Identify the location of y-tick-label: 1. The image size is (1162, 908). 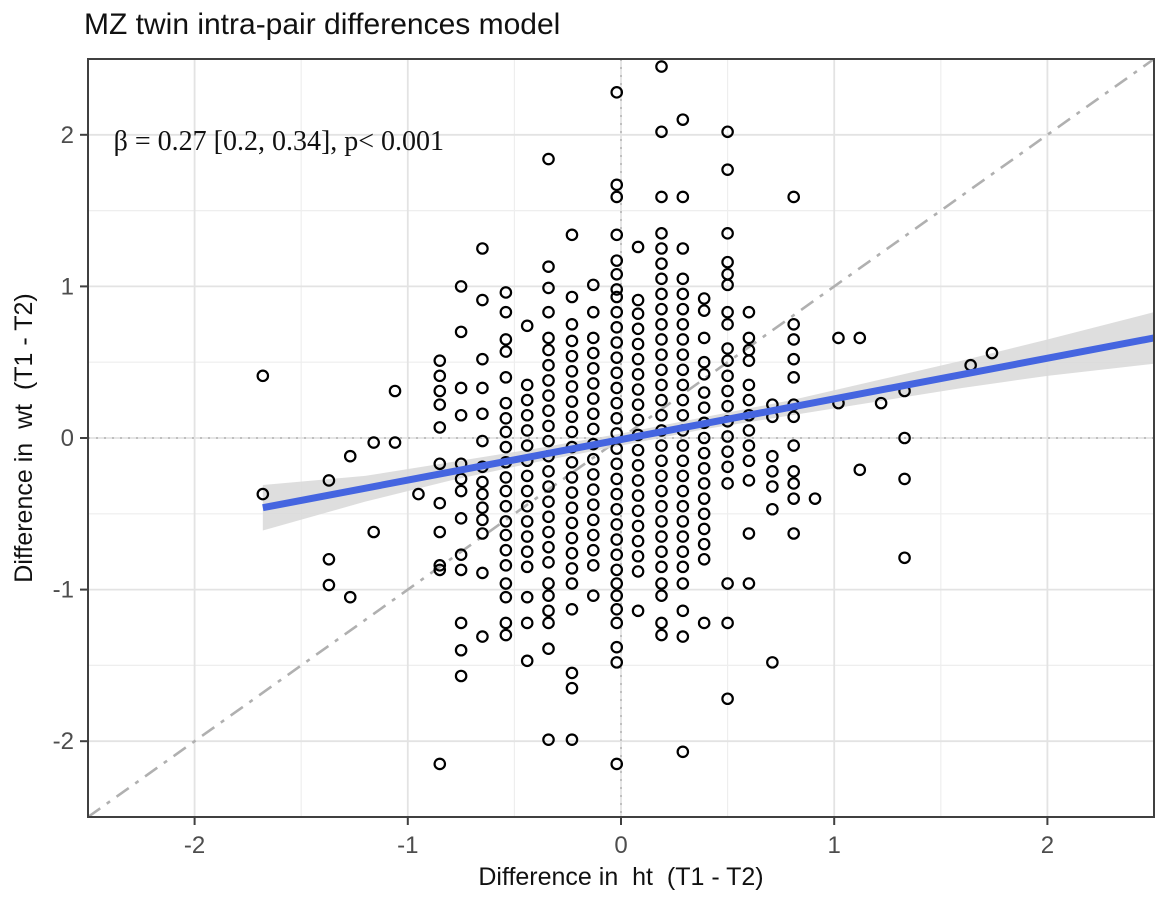
(67, 286).